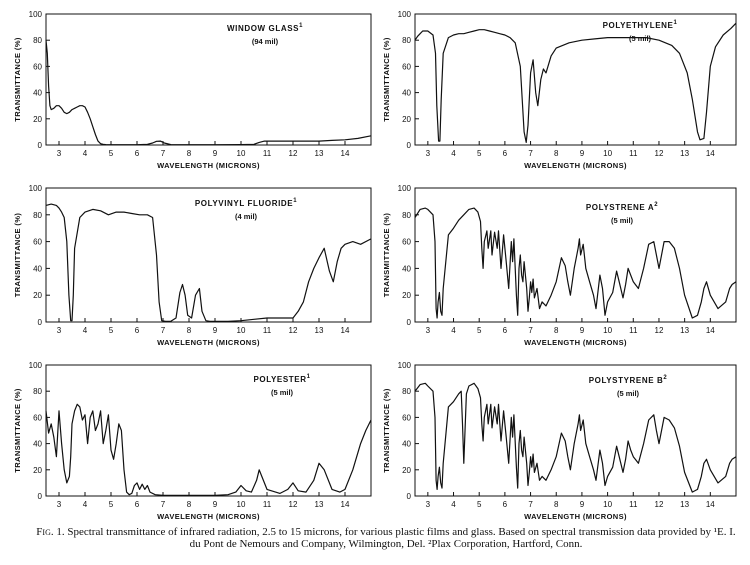 The width and height of the screenshot is (750, 565). What do you see at coordinates (50, 532) in the screenshot?
I see `caption-label: Fig. 1.` at bounding box center [50, 532].